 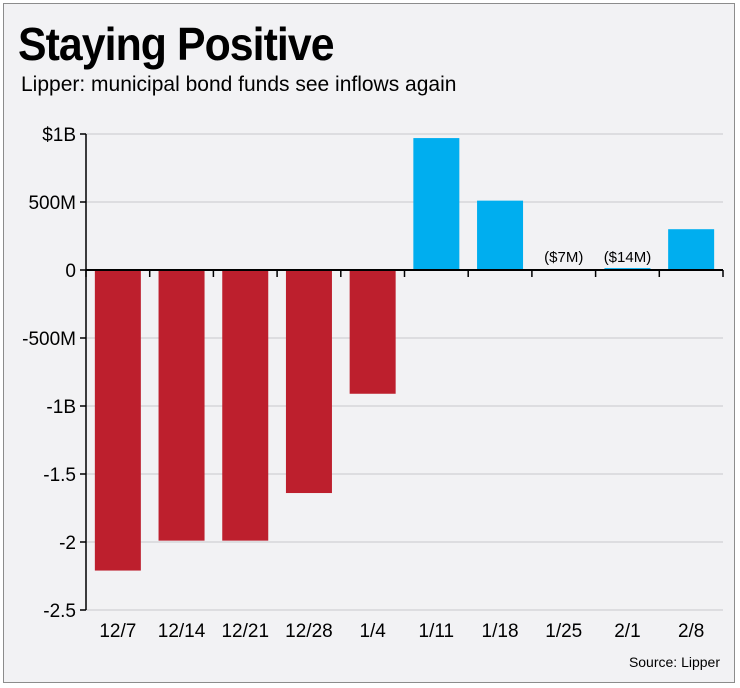 I want to click on y-tick-label: -1B, so click(x=61, y=407).